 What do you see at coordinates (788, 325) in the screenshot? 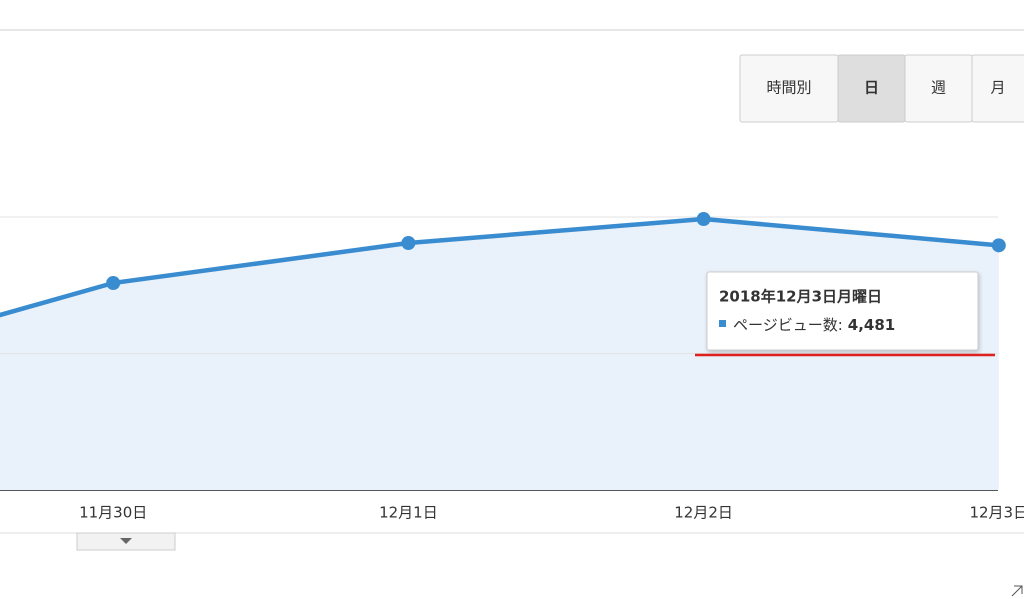
I see `tooltip-series: ページビュー数:` at bounding box center [788, 325].